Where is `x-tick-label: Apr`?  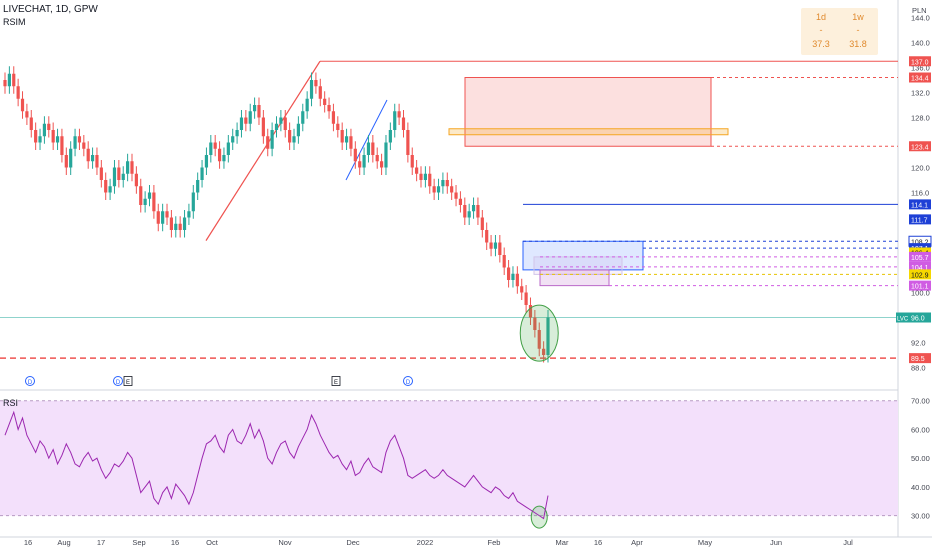
x-tick-label: Apr is located at coordinates (637, 542).